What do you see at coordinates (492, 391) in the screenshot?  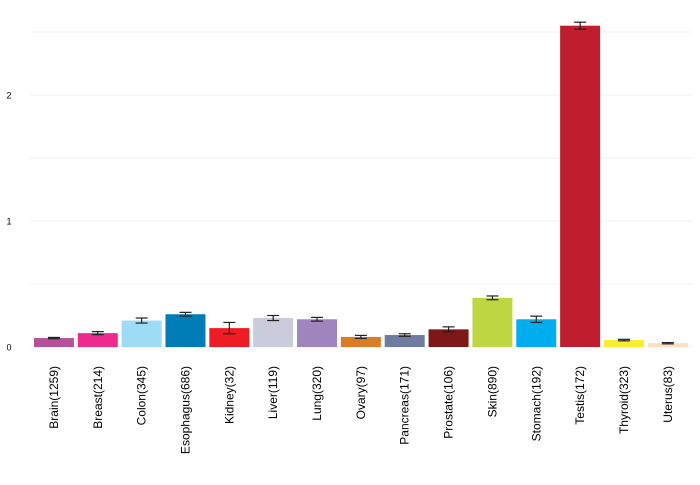 I see `x-tick-label: Skin(890)` at bounding box center [492, 391].